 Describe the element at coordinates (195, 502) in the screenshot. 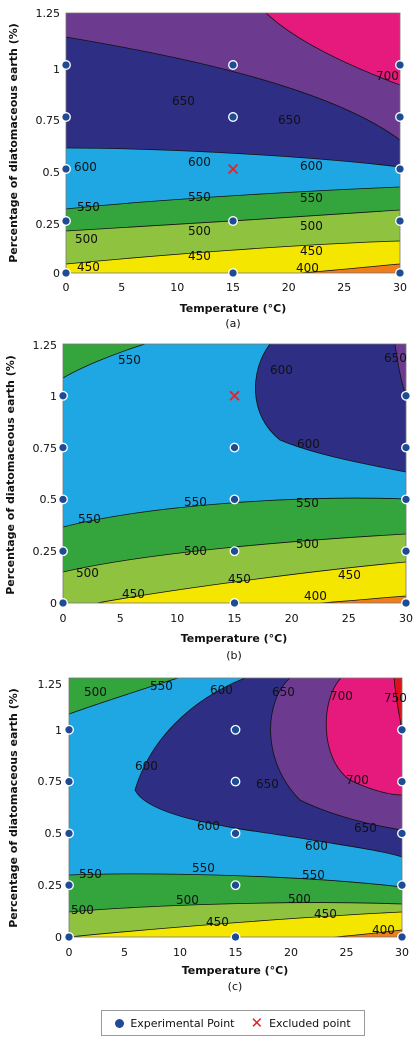

I see `clabel-b-550-mid: 550` at that location.